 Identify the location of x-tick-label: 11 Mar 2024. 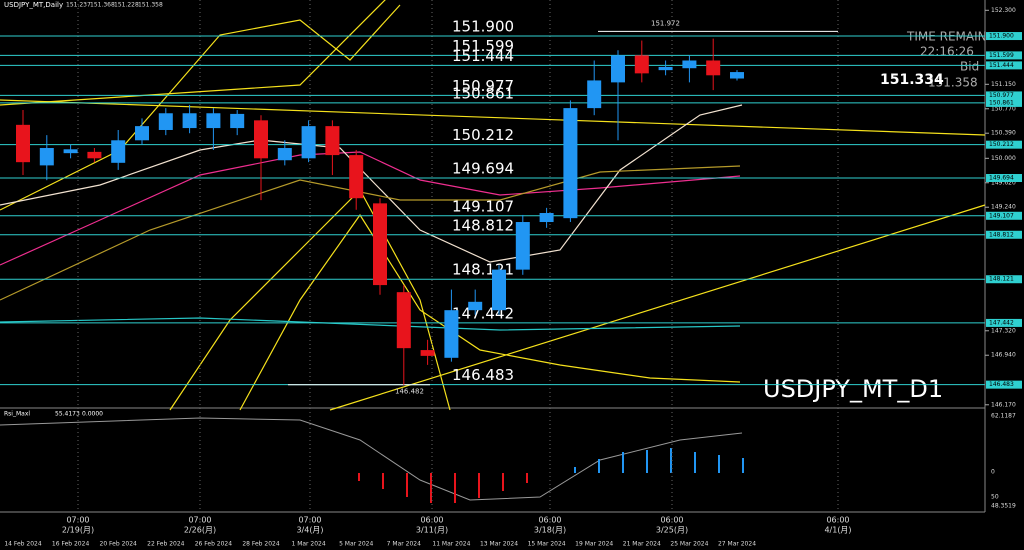
(451, 544).